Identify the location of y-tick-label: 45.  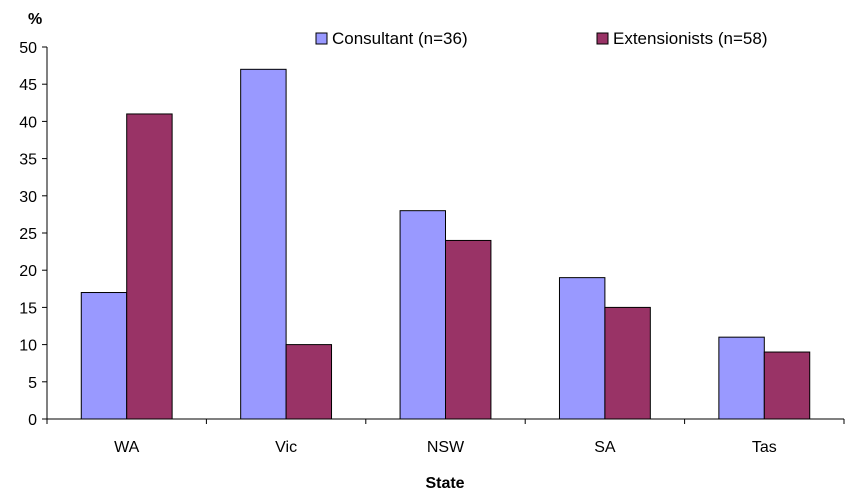
(28, 85).